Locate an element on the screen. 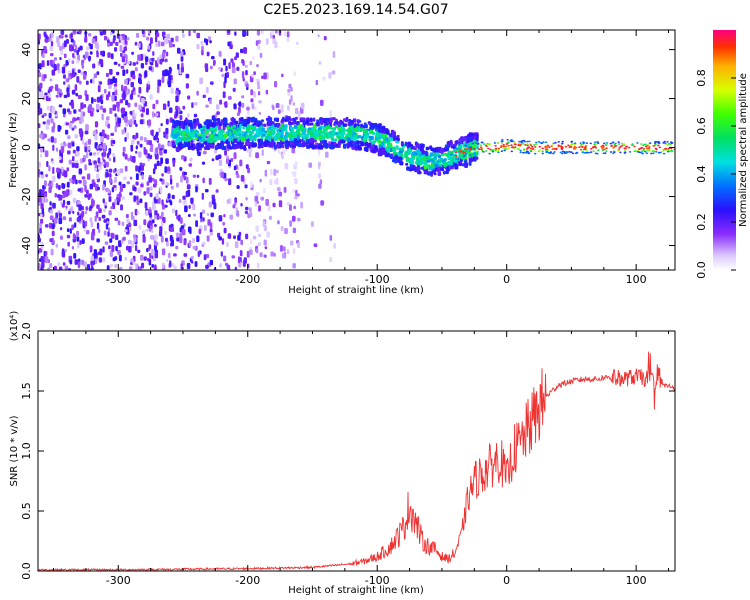 This screenshot has width=750, height=600. snr-y-label: SNR (10 * v/v) is located at coordinates (14, 450).